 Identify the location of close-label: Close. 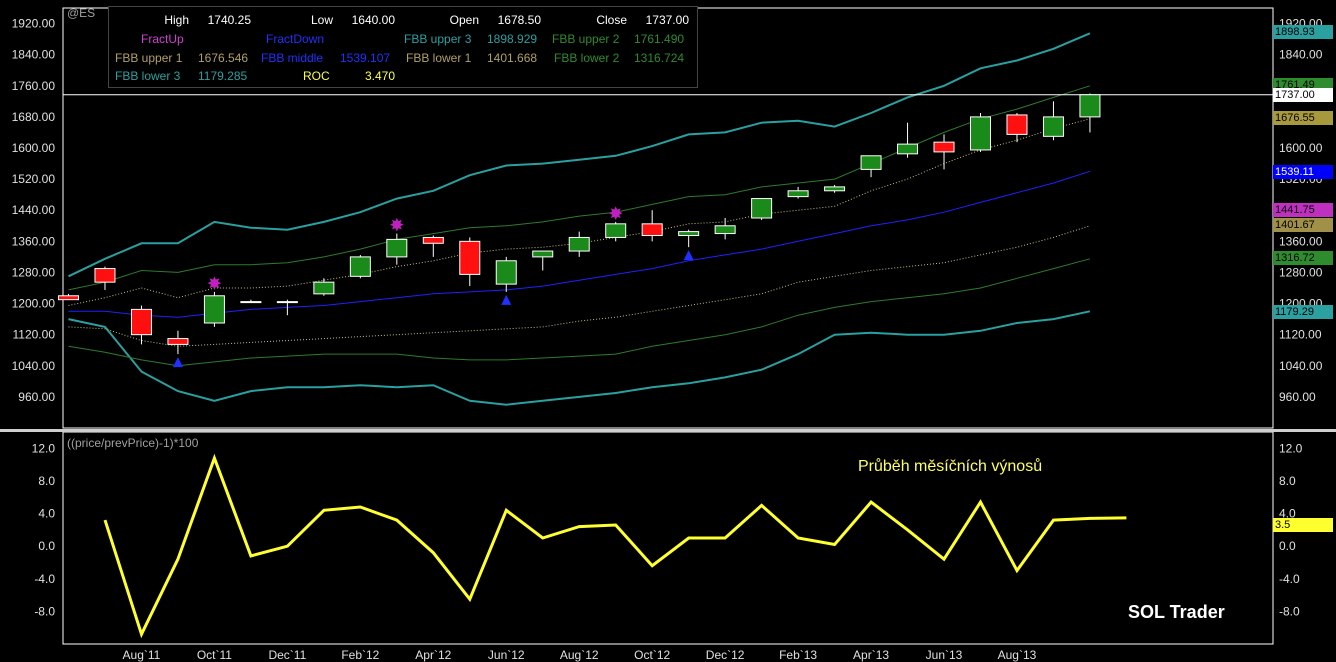
(611, 20).